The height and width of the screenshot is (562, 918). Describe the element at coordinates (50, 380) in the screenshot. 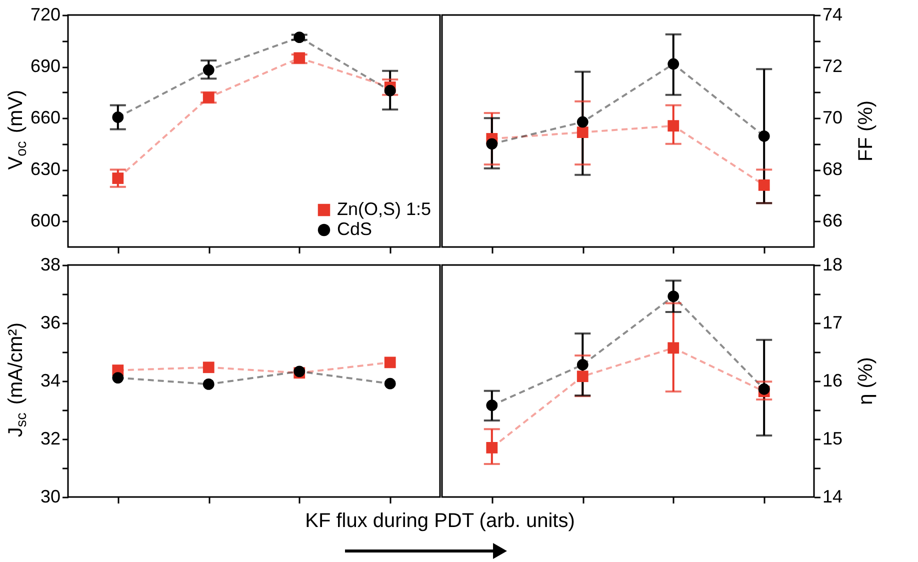

I see `y-tick-label: 34` at that location.